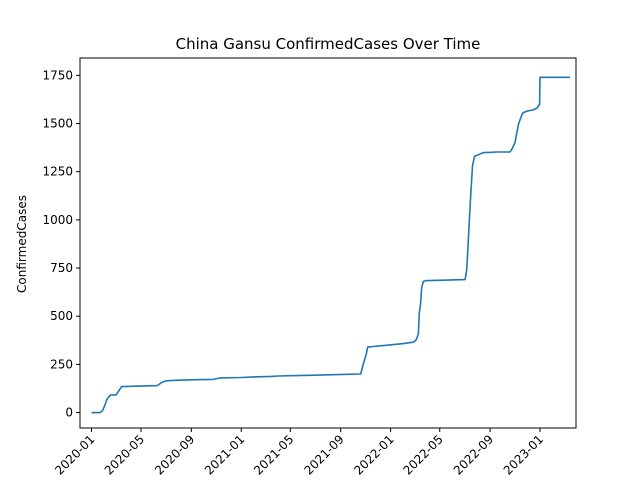 The image size is (640, 480). Describe the element at coordinates (328, 44) in the screenshot. I see `chart-title: China Gansu ConfirmedCases Over Time` at that location.